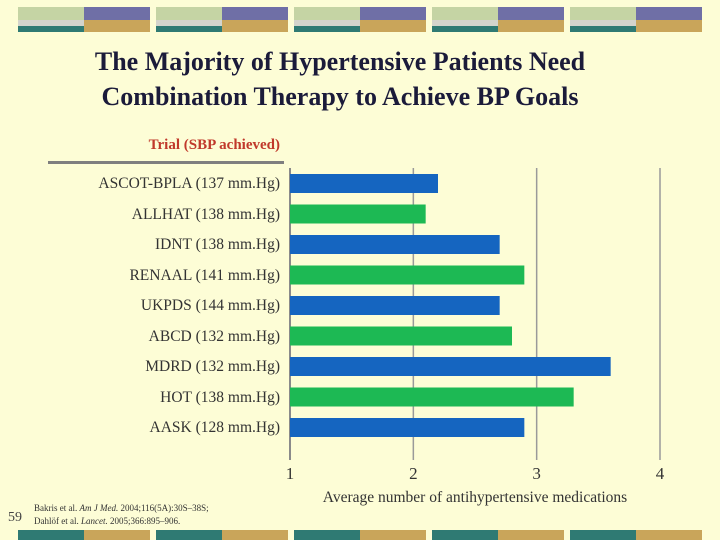 The height and width of the screenshot is (540, 720). What do you see at coordinates (290, 473) in the screenshot?
I see `x-tick-label: 1` at bounding box center [290, 473].